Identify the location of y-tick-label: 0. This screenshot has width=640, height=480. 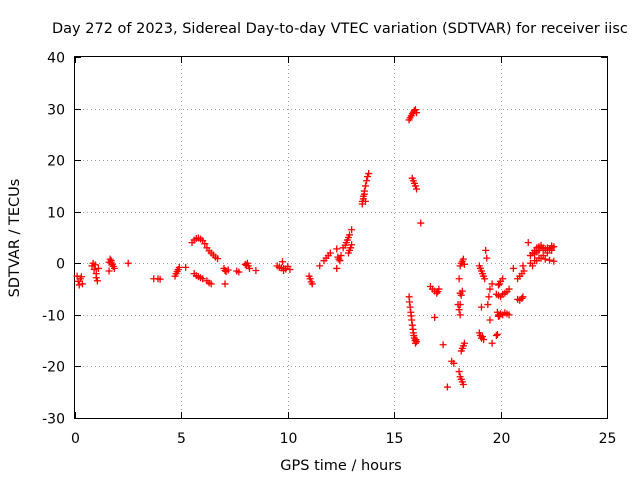
(60, 265).